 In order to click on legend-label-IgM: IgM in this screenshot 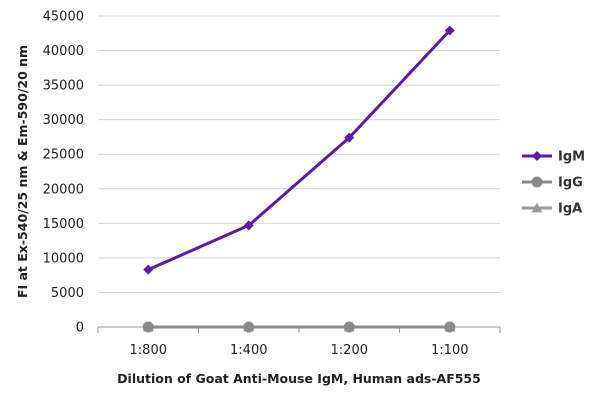, I will do `click(571, 157)`.